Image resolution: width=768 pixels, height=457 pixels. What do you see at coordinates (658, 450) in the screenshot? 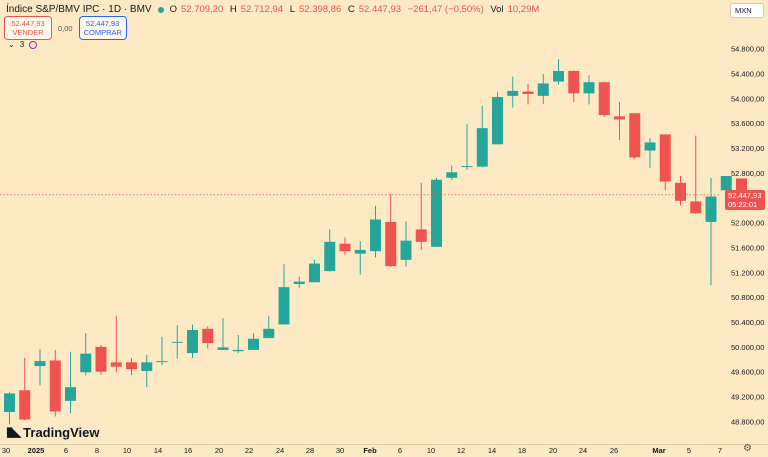
I see `x-tick-label: Mar` at bounding box center [658, 450].